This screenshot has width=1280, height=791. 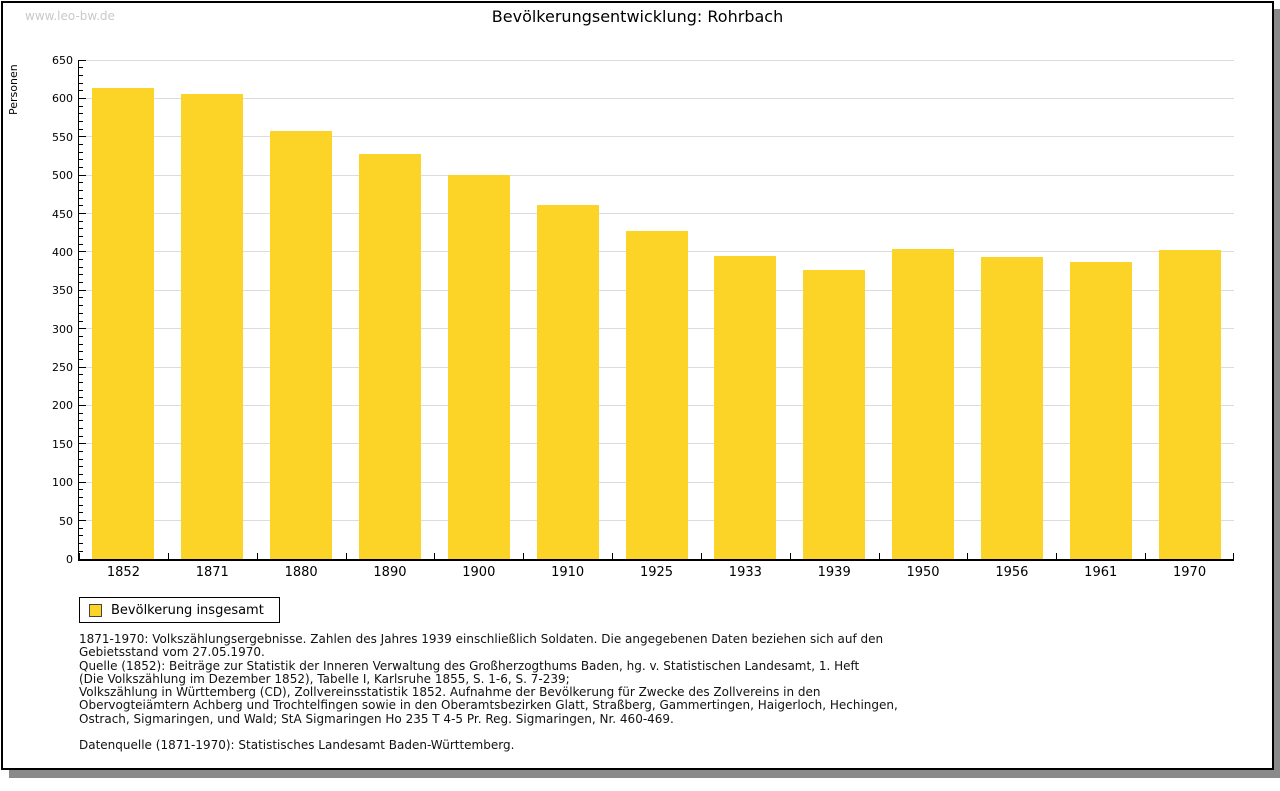 What do you see at coordinates (62, 176) in the screenshot?
I see `y-axis-tick-label: 500` at bounding box center [62, 176].